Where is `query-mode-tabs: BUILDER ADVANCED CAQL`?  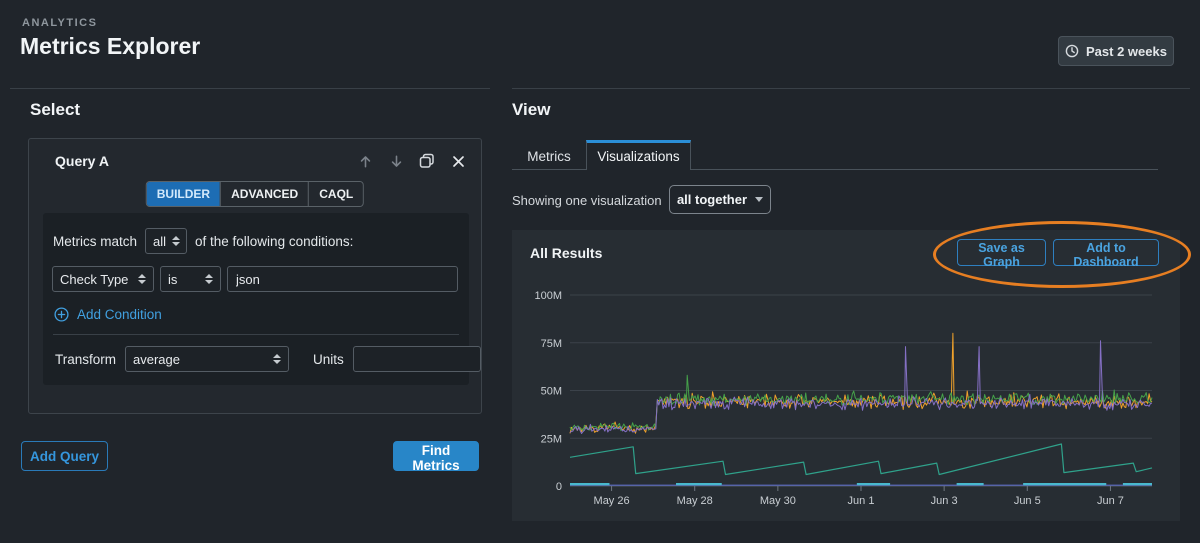 query-mode-tabs: BUILDER ADVANCED CAQL is located at coordinates (255, 194).